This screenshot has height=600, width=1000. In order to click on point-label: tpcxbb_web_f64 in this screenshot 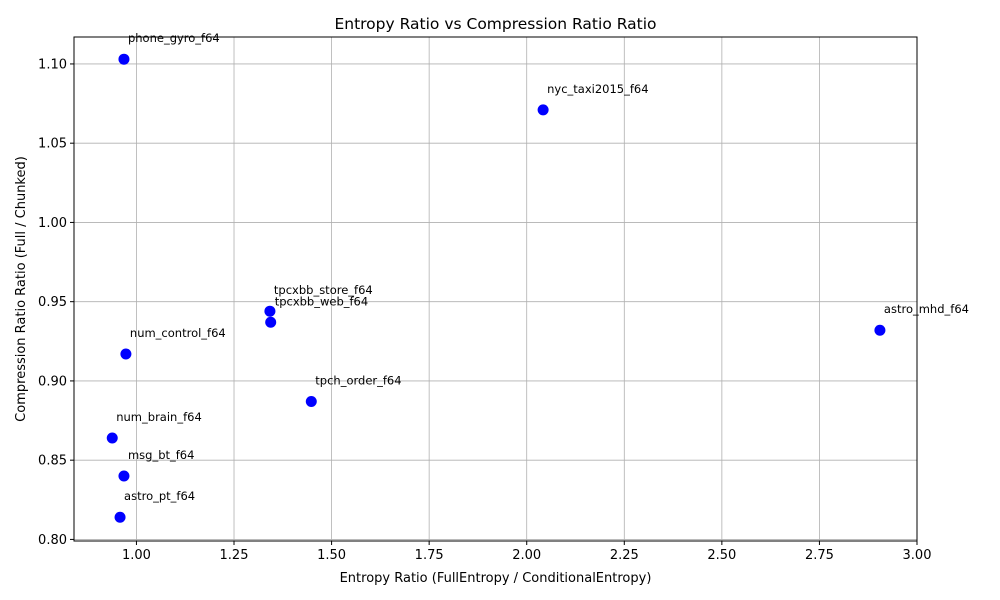, I will do `click(322, 301)`.